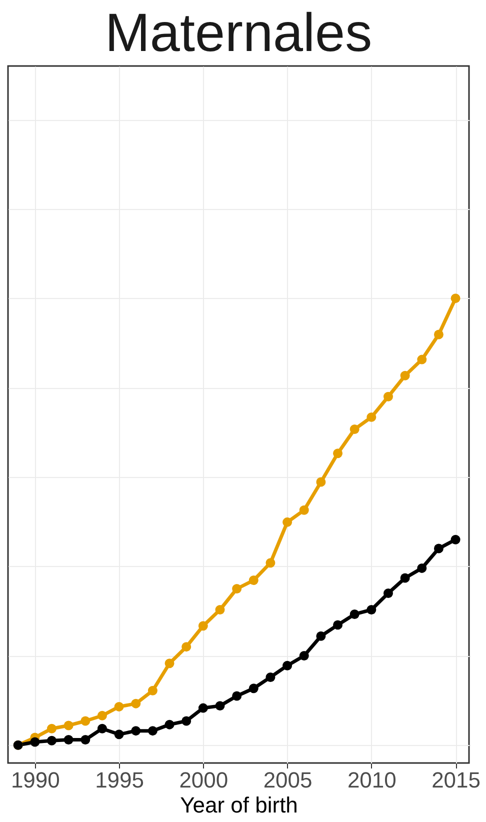  I want to click on x-tick-label: 1990, so click(35, 780).